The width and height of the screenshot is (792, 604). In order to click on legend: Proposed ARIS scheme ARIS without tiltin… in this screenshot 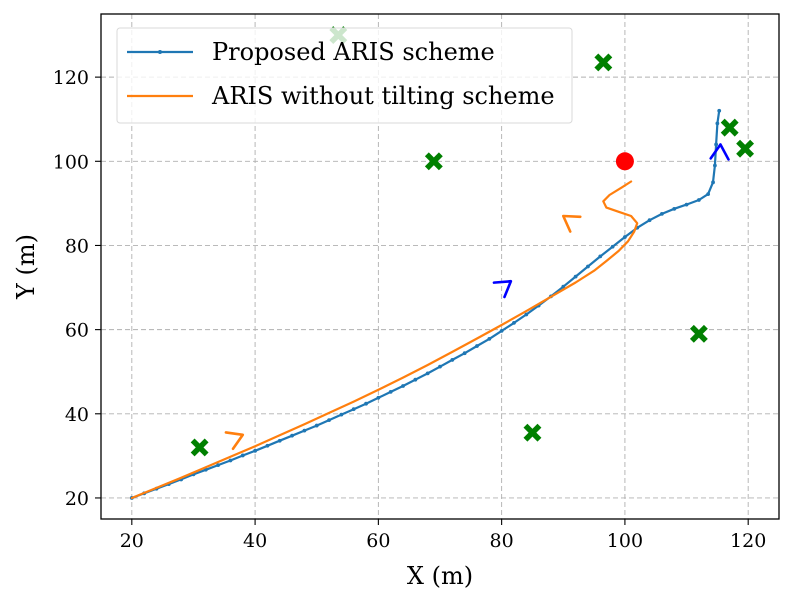, I will do `click(344, 75)`.